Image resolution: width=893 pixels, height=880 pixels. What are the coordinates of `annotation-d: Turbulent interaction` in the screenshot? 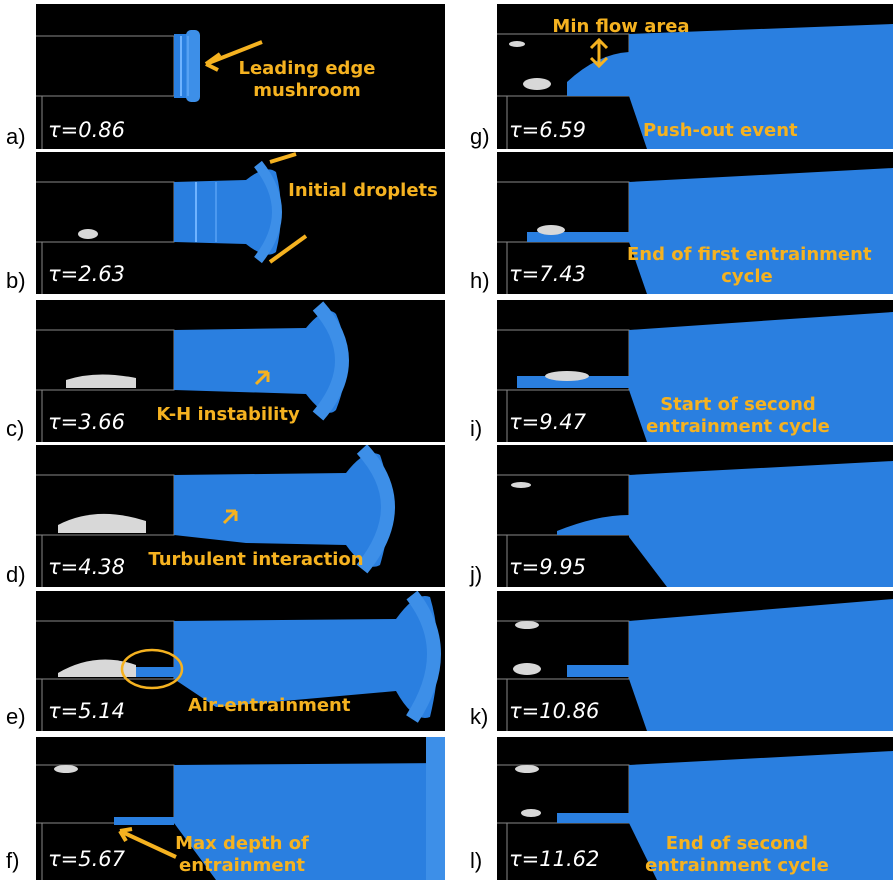 It's located at (256, 560).